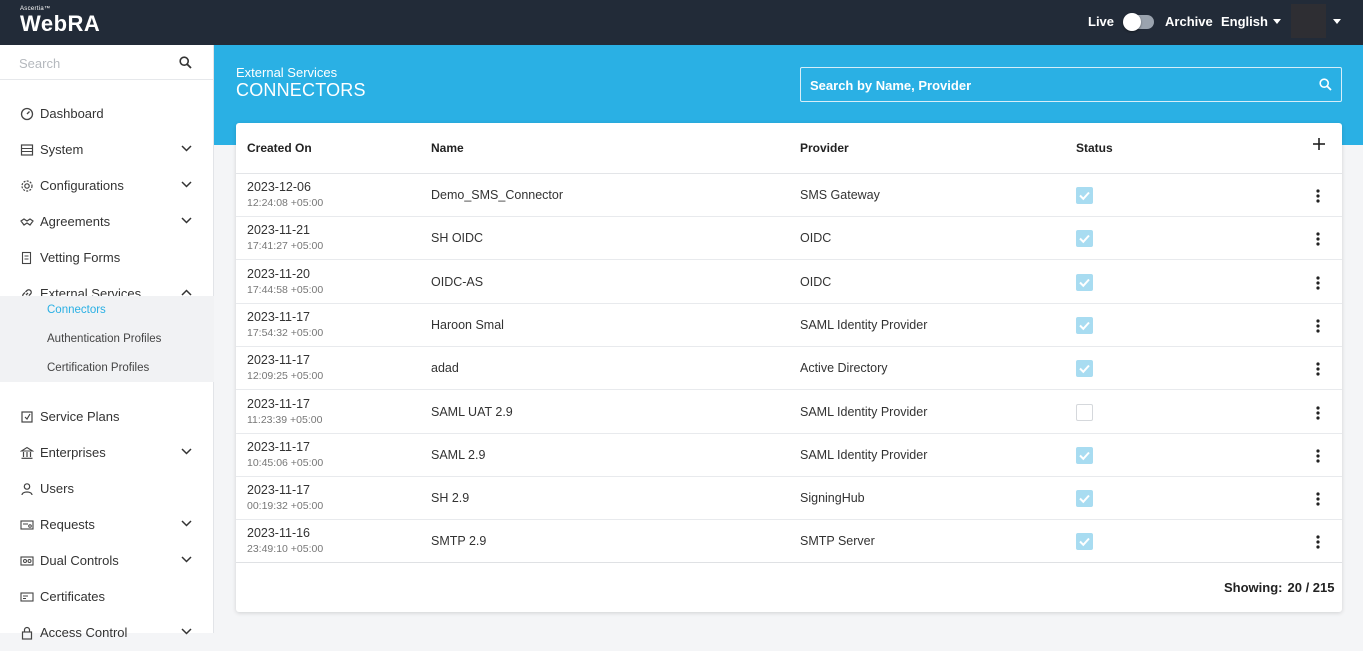 This screenshot has height=651, width=1363. I want to click on plus-icon, so click(1319, 144).